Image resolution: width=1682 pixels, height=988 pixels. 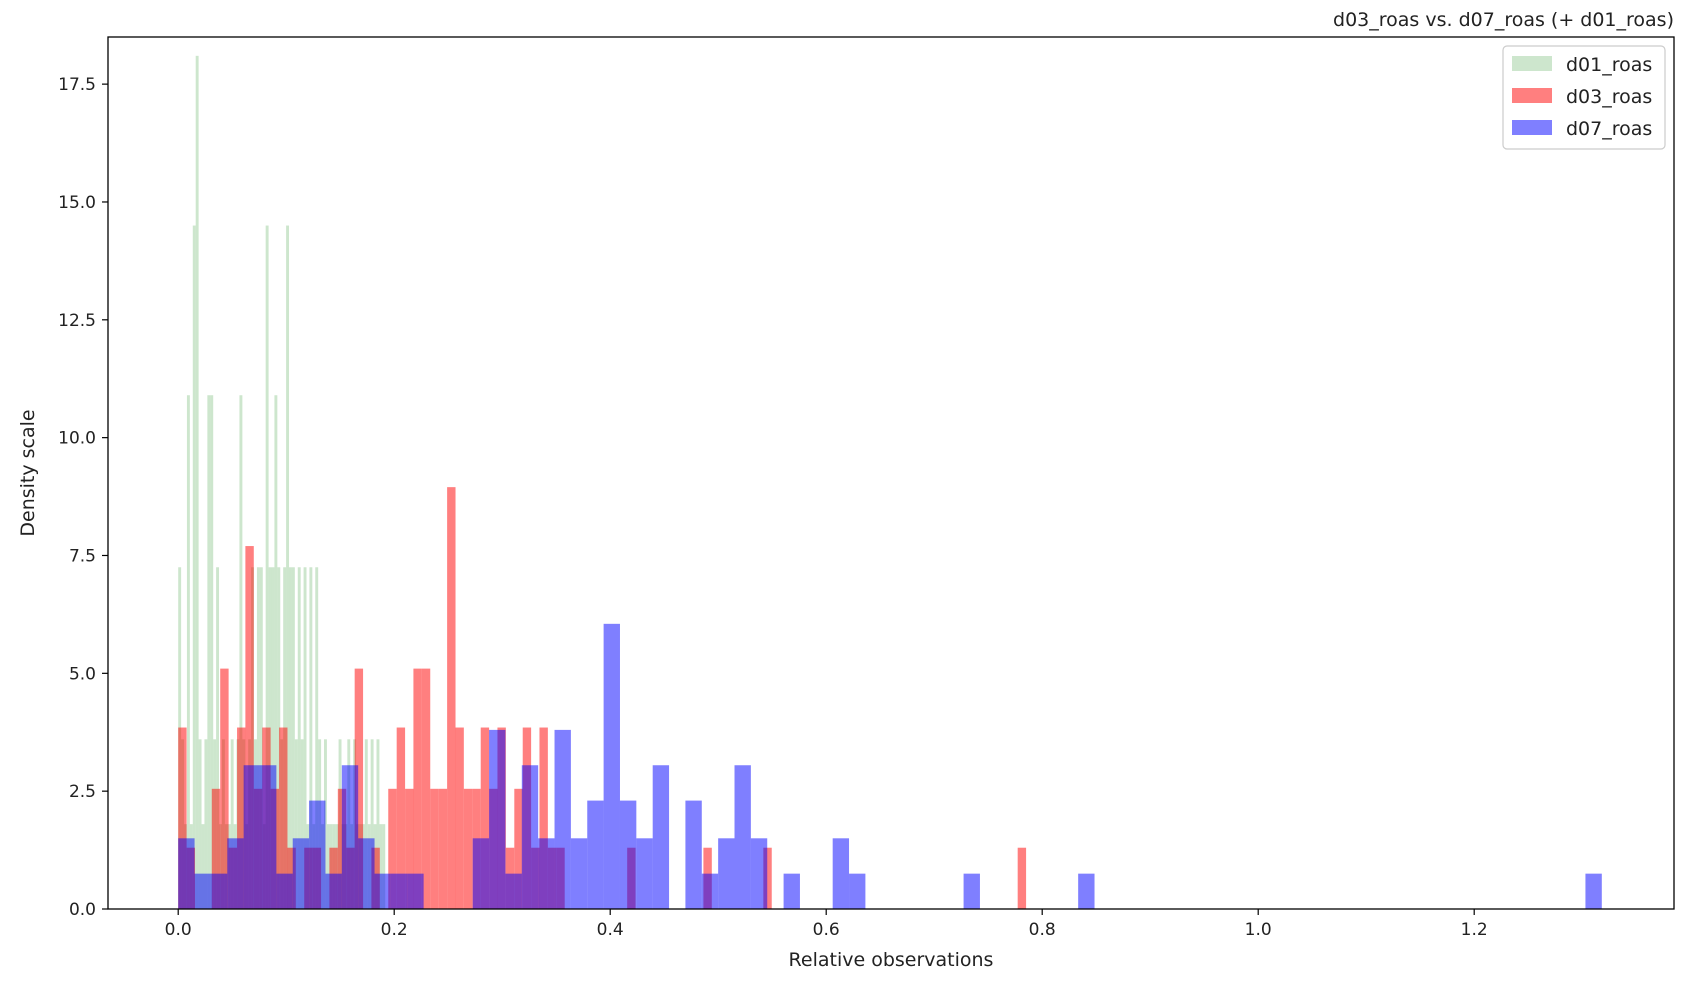 What do you see at coordinates (891, 960) in the screenshot?
I see `x-axis-label: Relative observations` at bounding box center [891, 960].